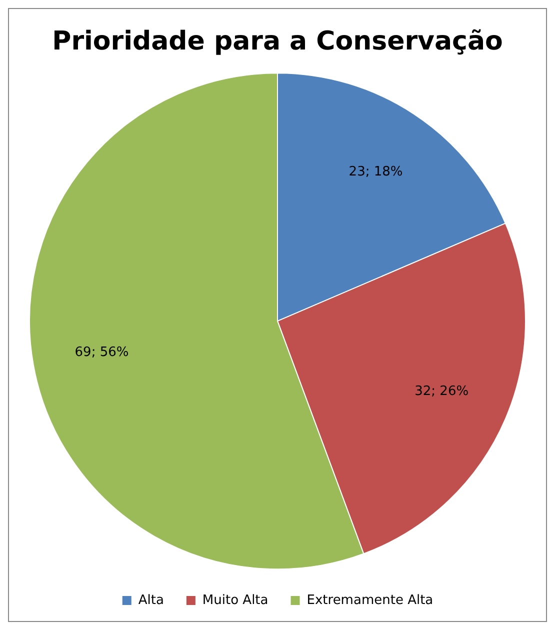 This screenshot has width=555, height=630. Describe the element at coordinates (441, 391) in the screenshot. I see `data-label: 32; 26%` at that location.